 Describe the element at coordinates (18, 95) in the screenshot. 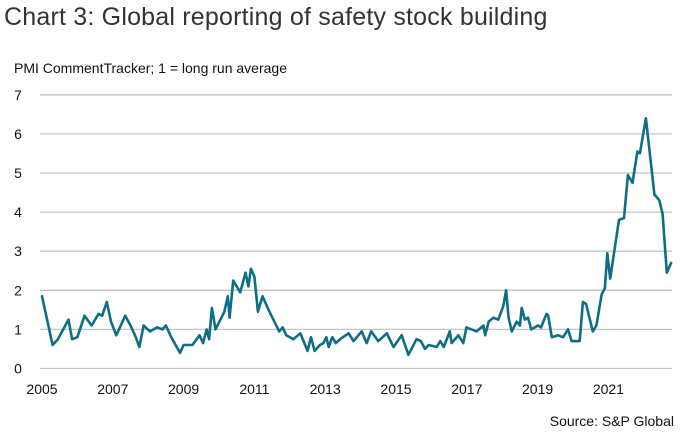

I see `y-tick-label: 7` at that location.